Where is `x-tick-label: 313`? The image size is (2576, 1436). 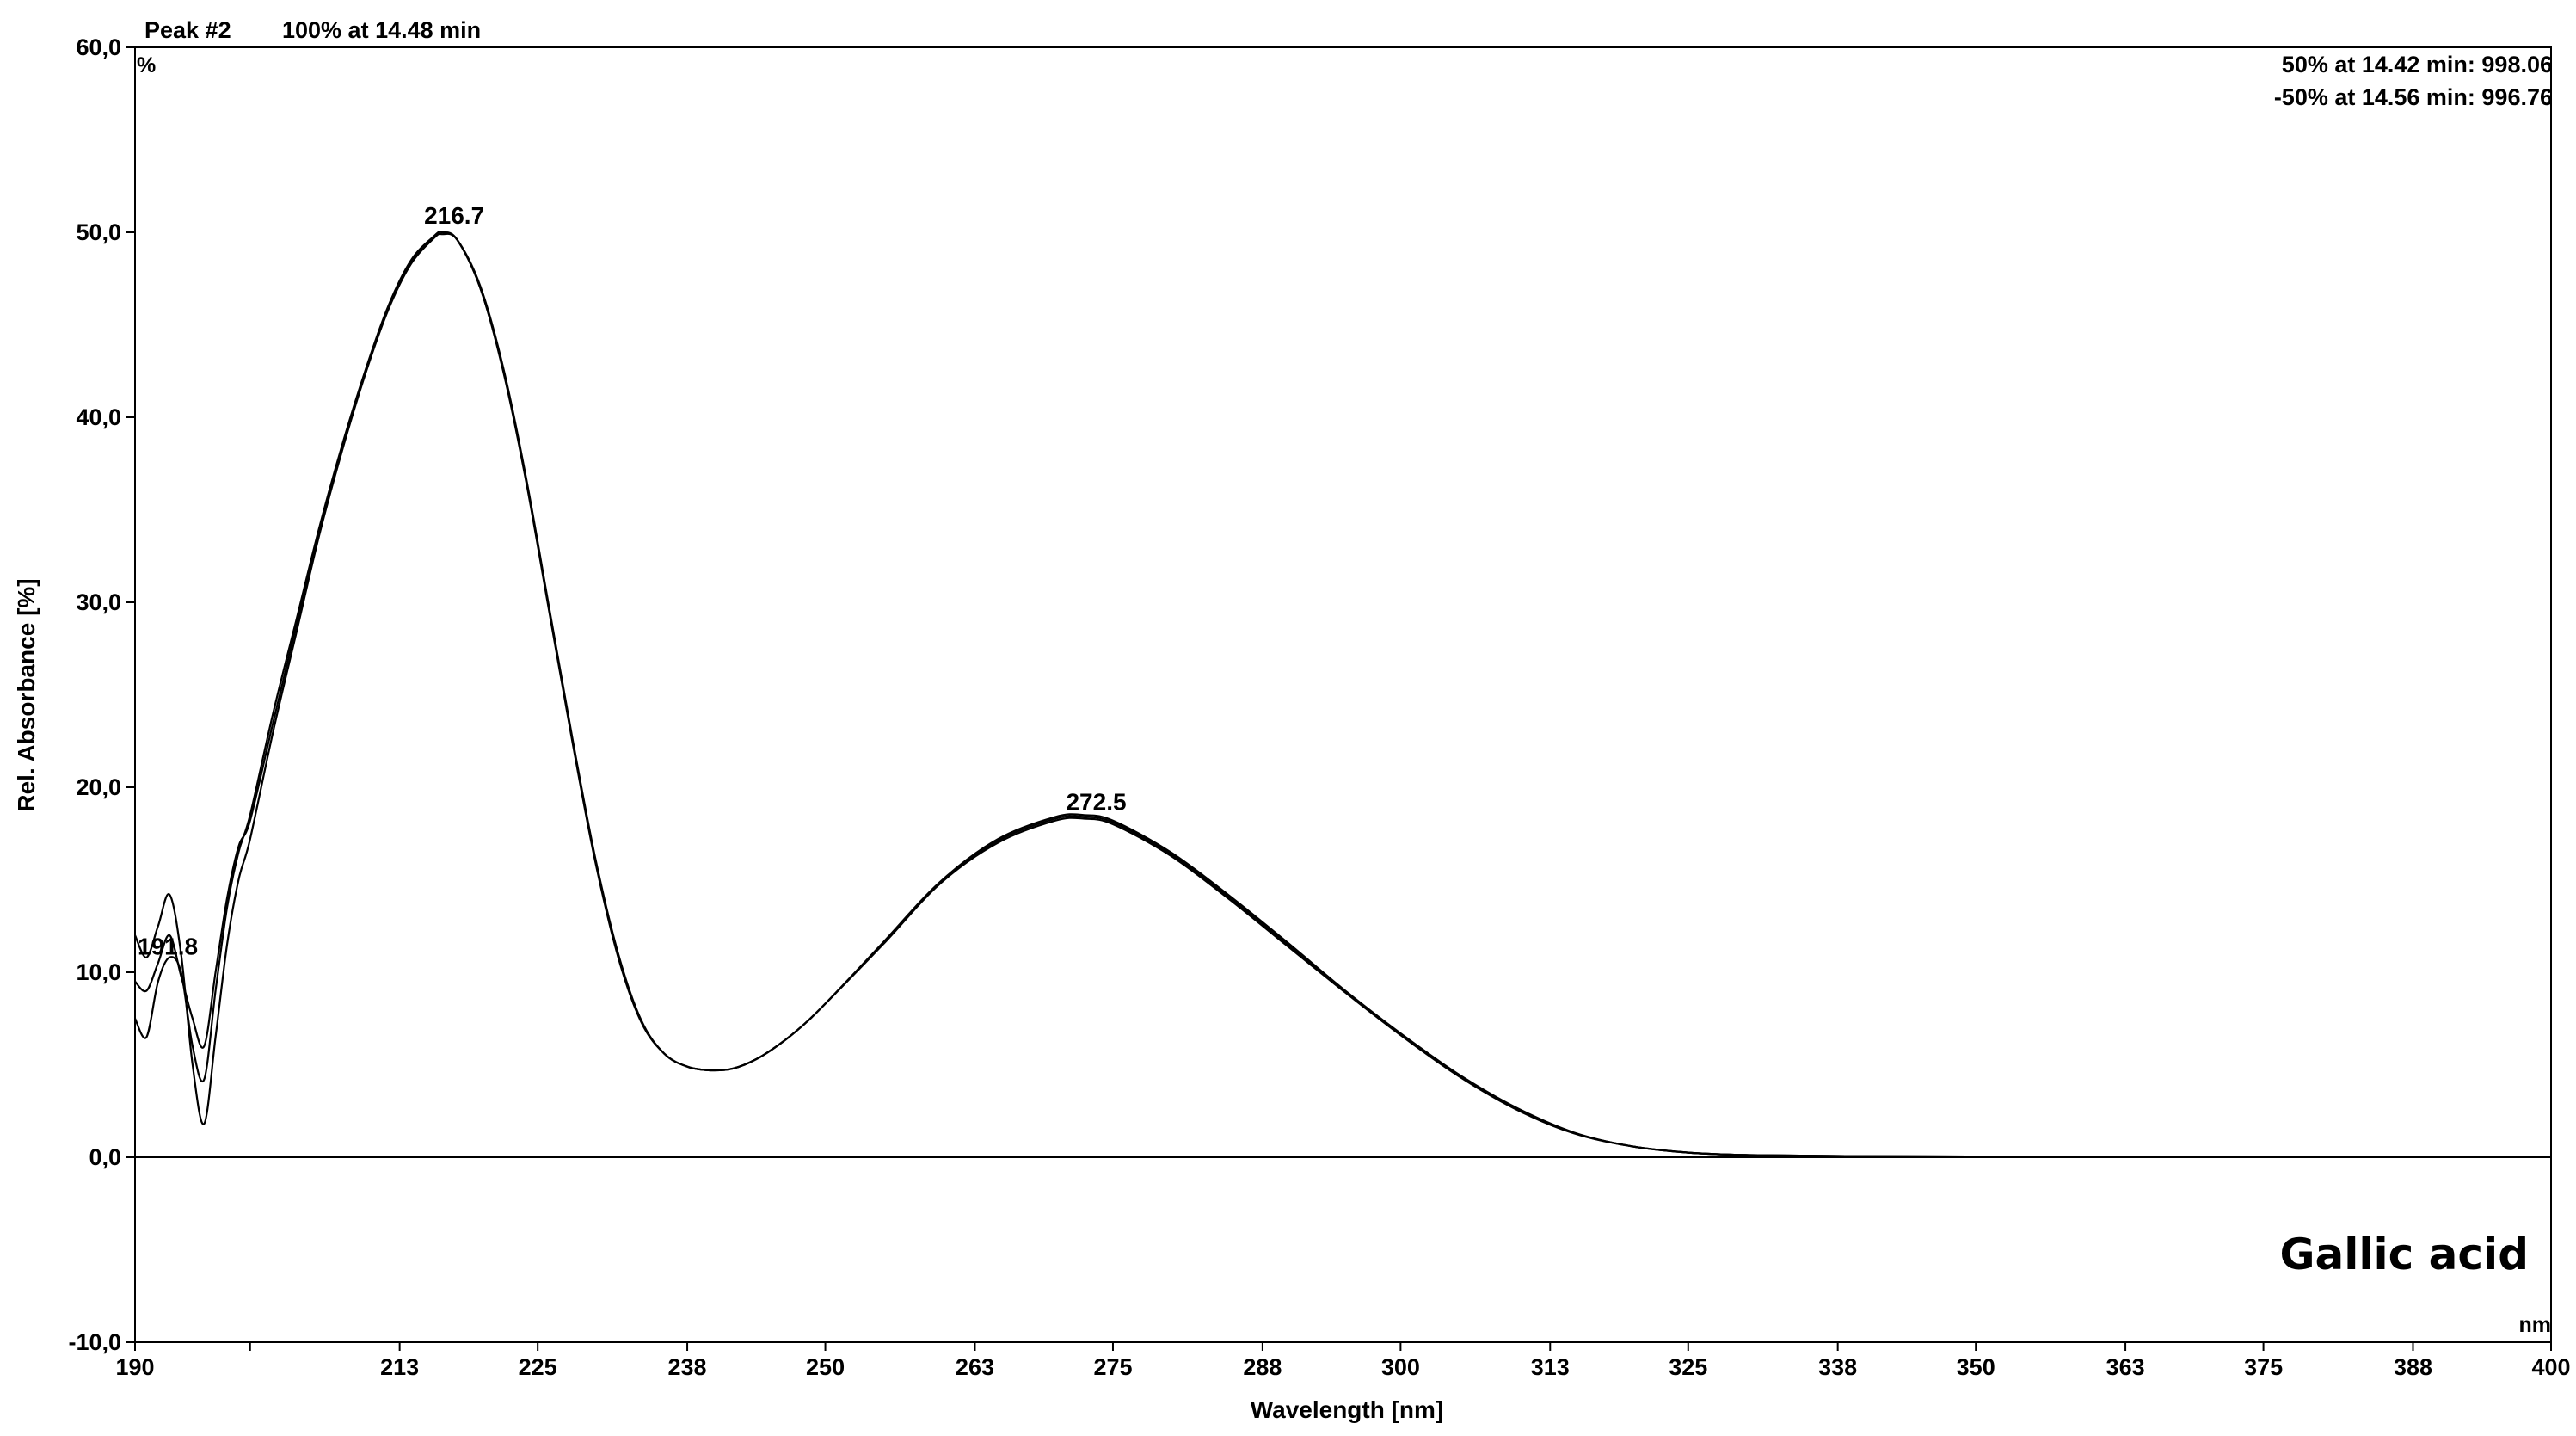 x-tick-label: 313 is located at coordinates (1550, 1367).